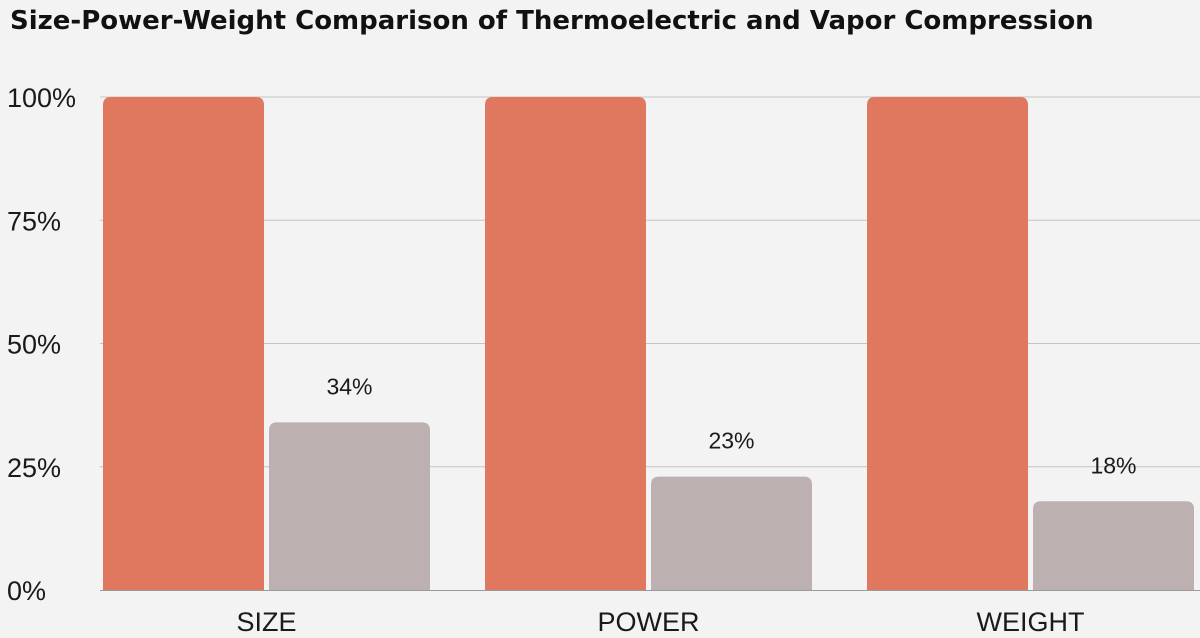 This screenshot has width=1200, height=638. I want to click on x-tick-label: SIZE, so click(266, 622).